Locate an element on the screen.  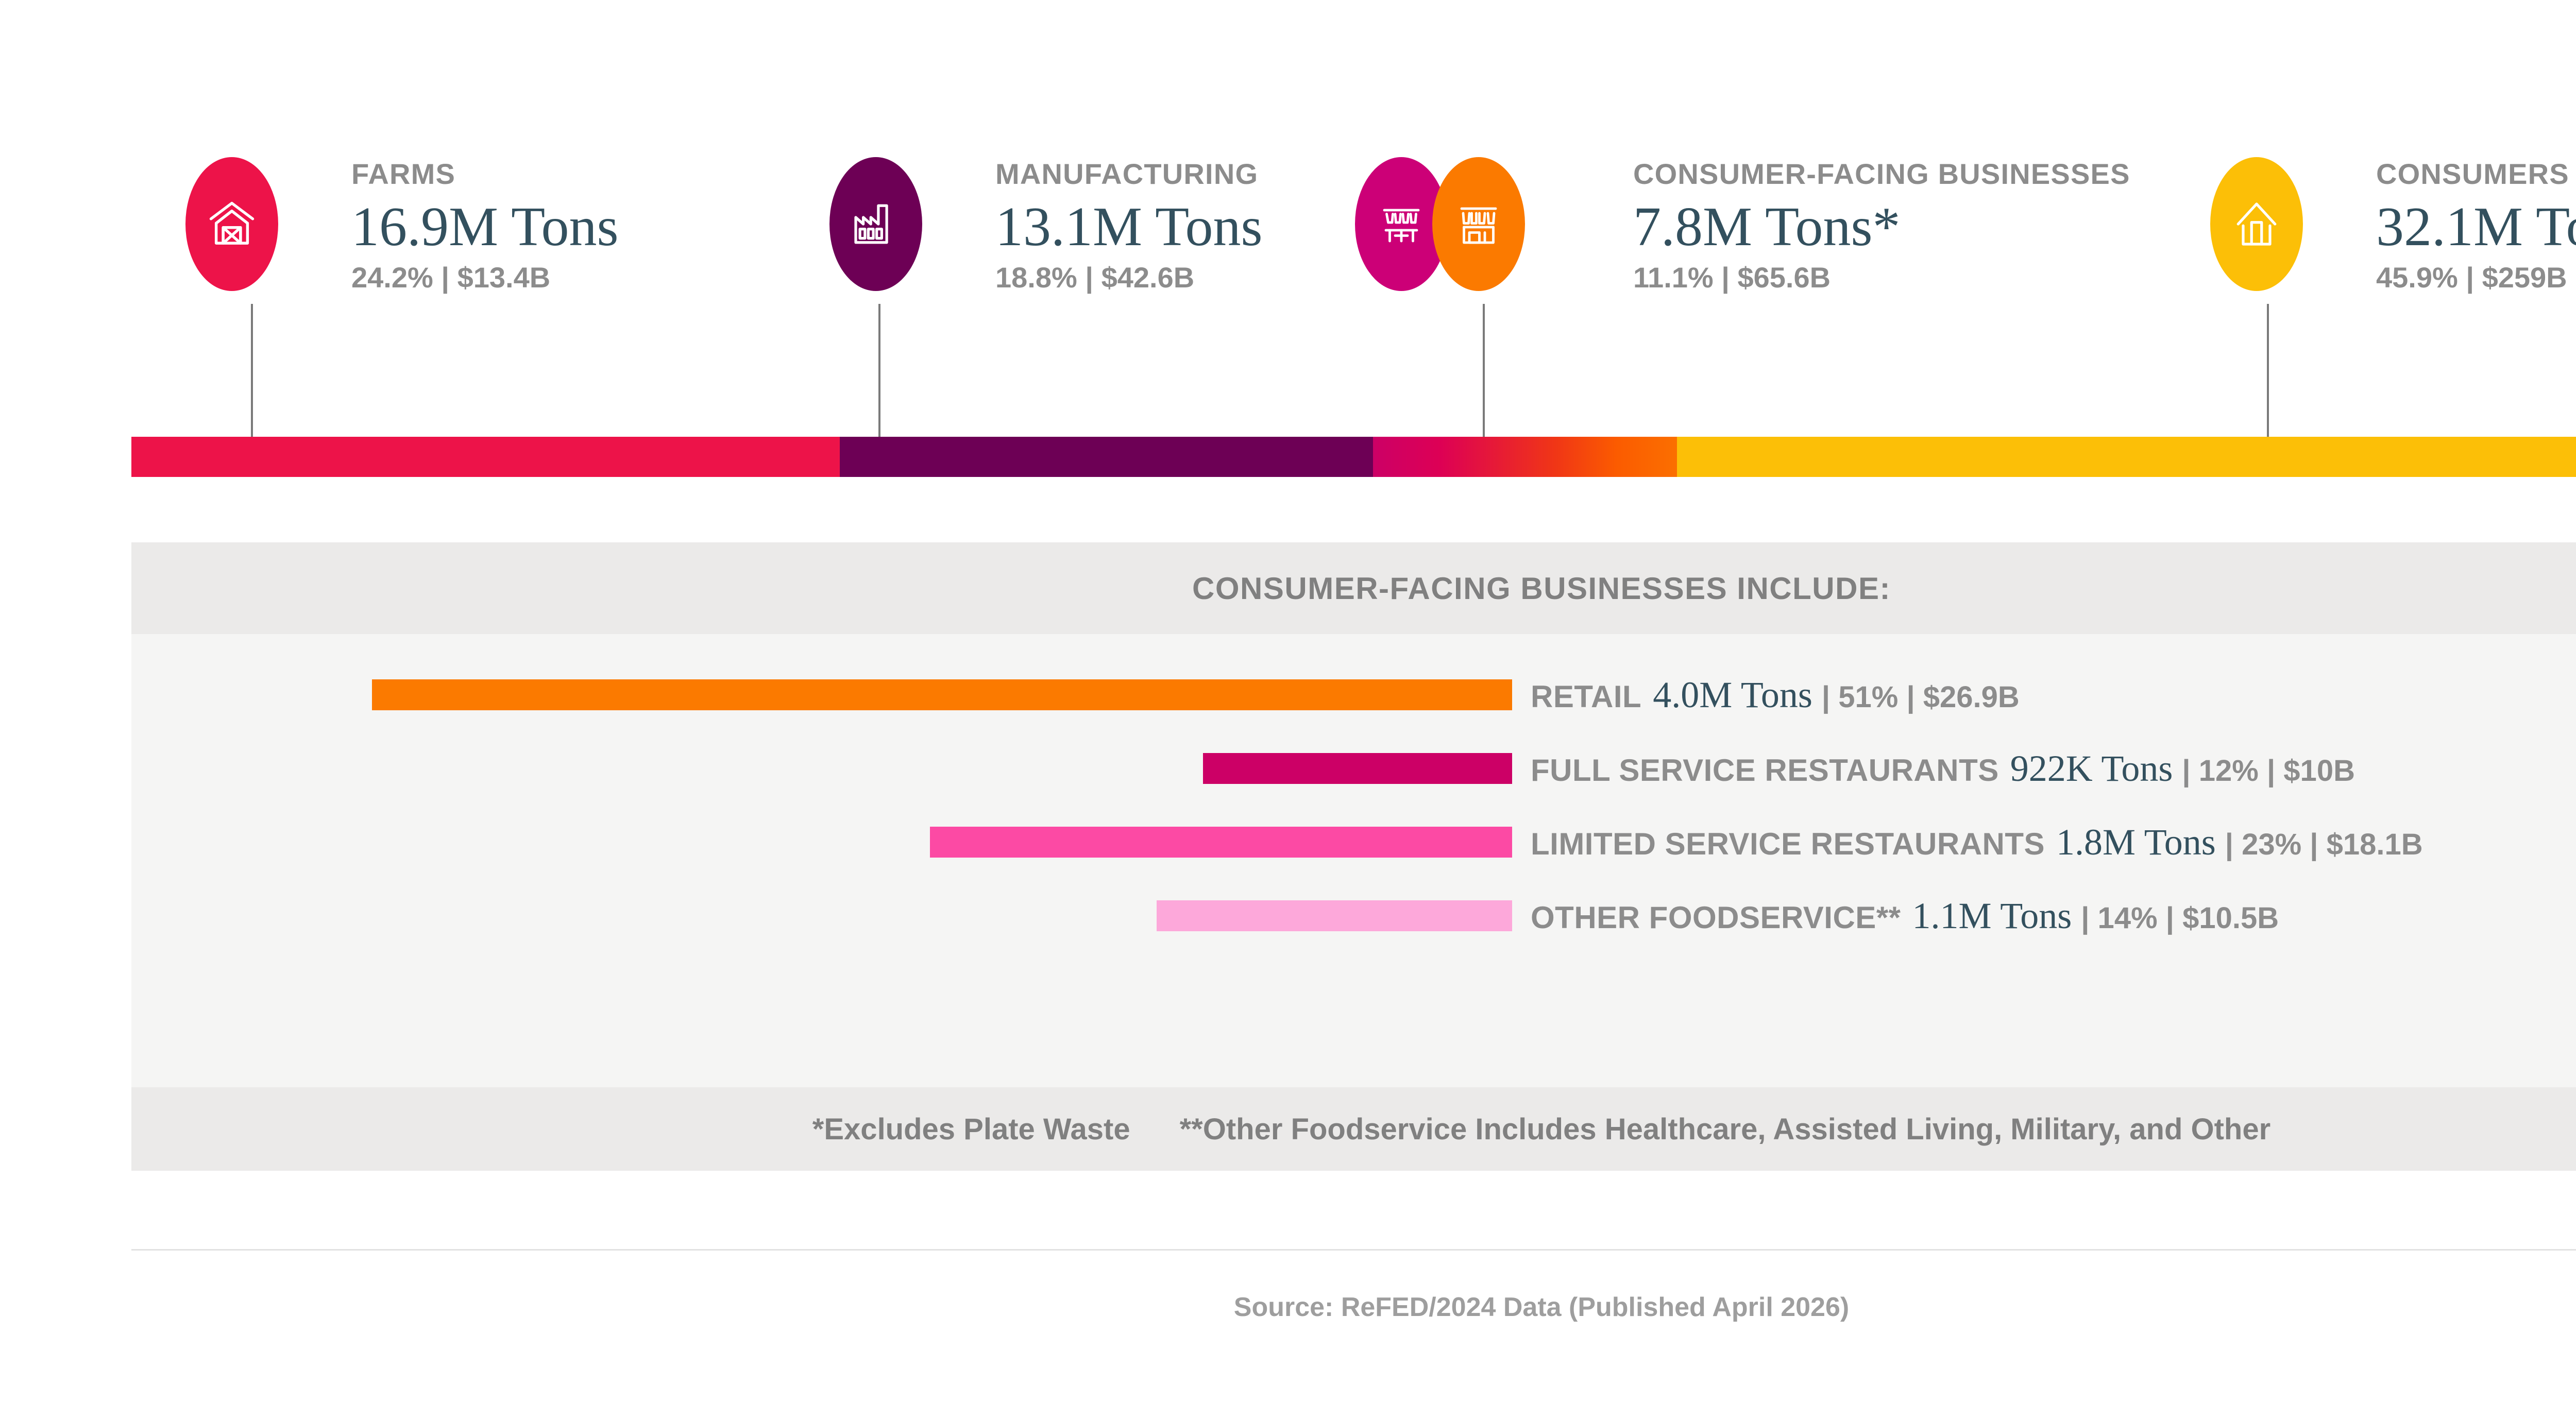
sector-manufacturing-tons: 13.1M Tons is located at coordinates (1129, 227).